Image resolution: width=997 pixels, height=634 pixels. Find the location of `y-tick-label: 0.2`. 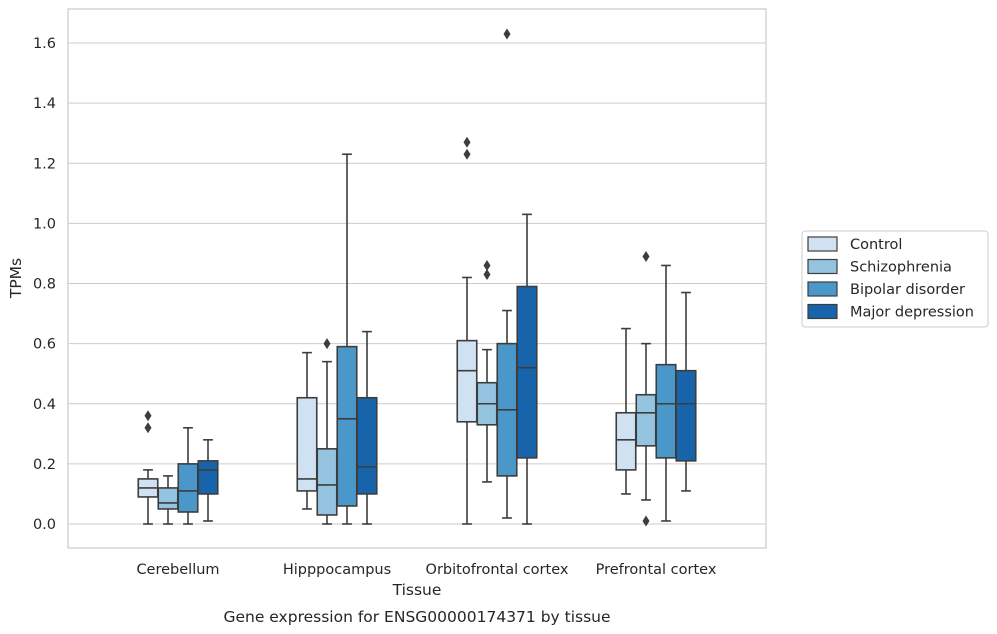

y-tick-label: 0.2 is located at coordinates (44, 465).